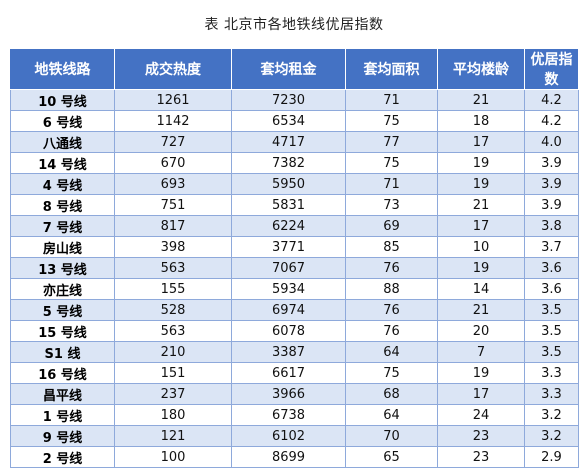 This screenshot has height=468, width=588. Describe the element at coordinates (288, 415) in the screenshot. I see `cell-avg-rent: 6738` at that location.